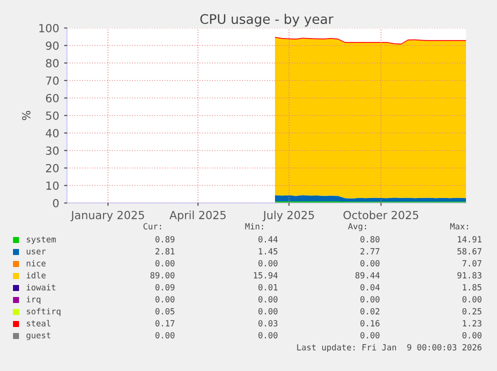 This screenshot has width=497, height=371. I want to click on text: 0.16, so click(370, 323).